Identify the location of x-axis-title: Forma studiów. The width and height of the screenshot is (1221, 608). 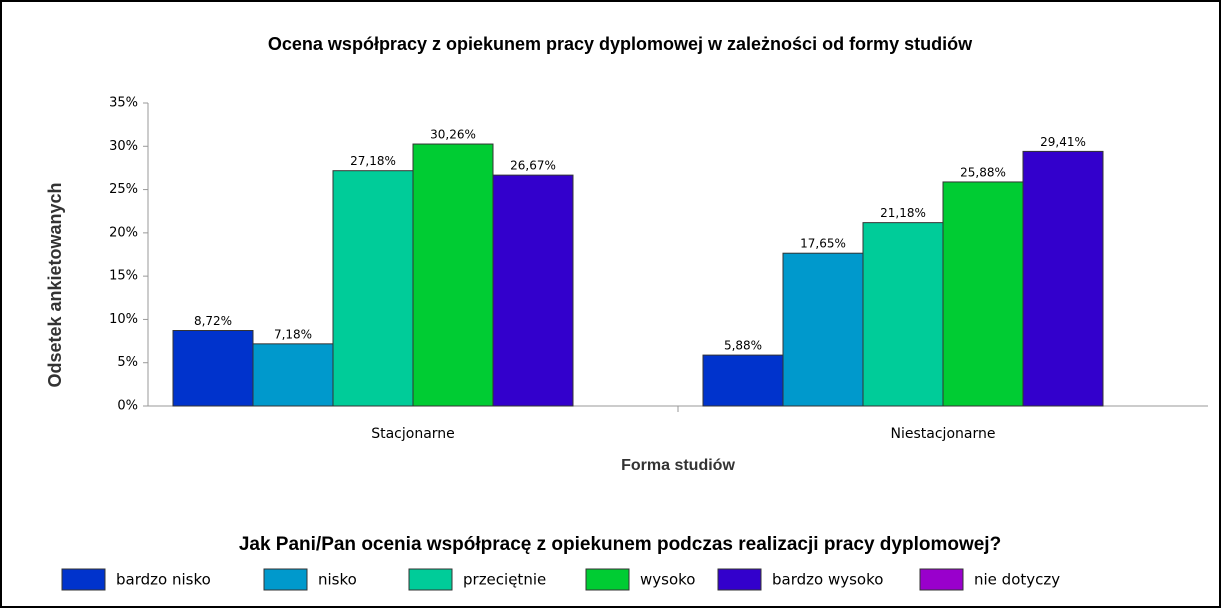
(678, 465).